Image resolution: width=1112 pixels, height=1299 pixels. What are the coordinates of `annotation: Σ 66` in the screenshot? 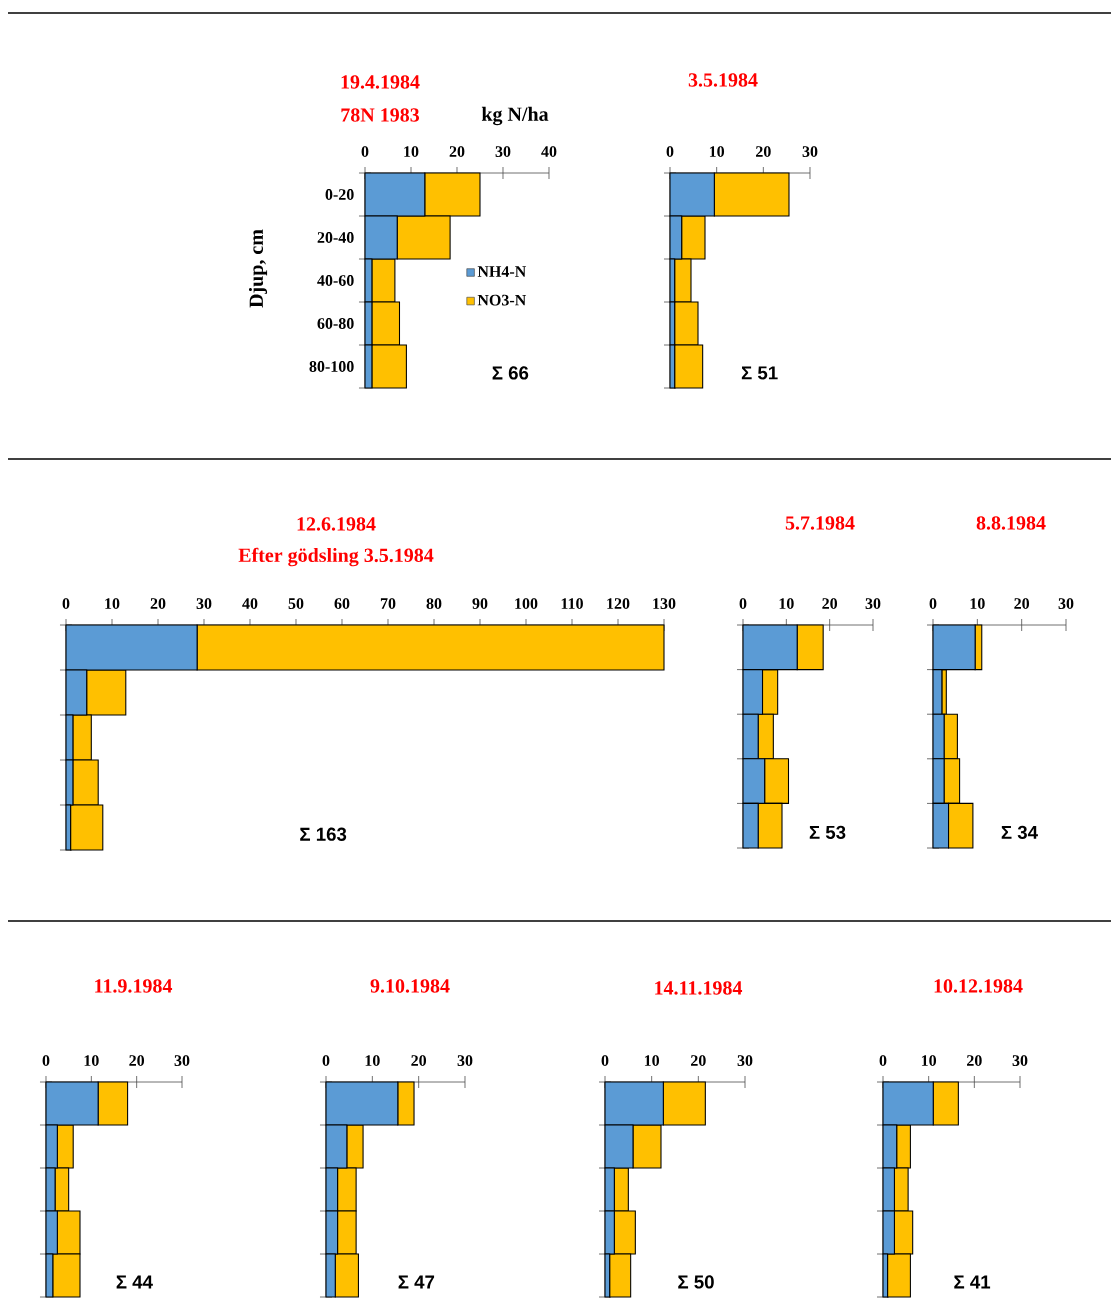 It's located at (510, 373).